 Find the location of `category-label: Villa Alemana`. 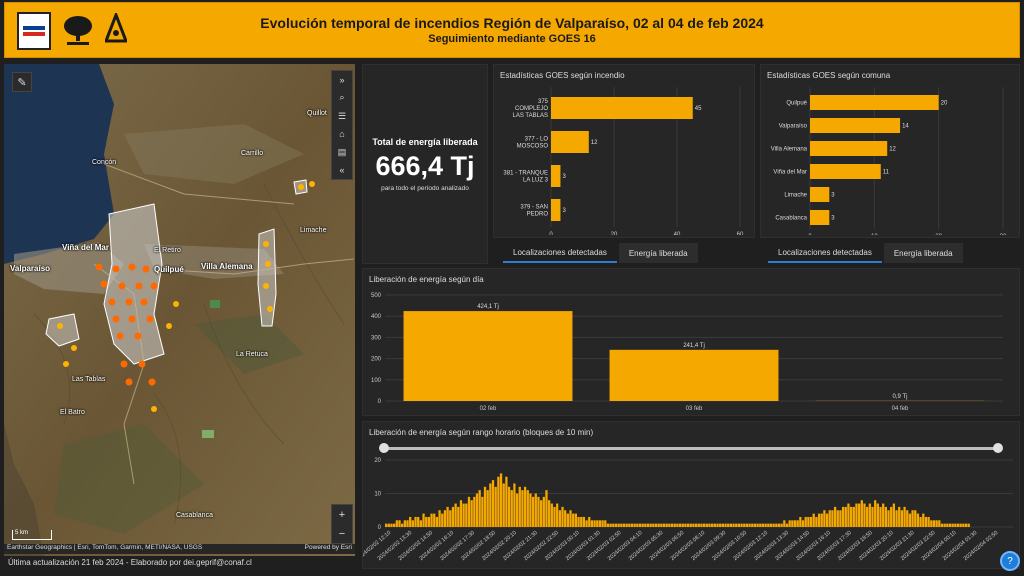

category-label: Villa Alemana is located at coordinates (789, 150).